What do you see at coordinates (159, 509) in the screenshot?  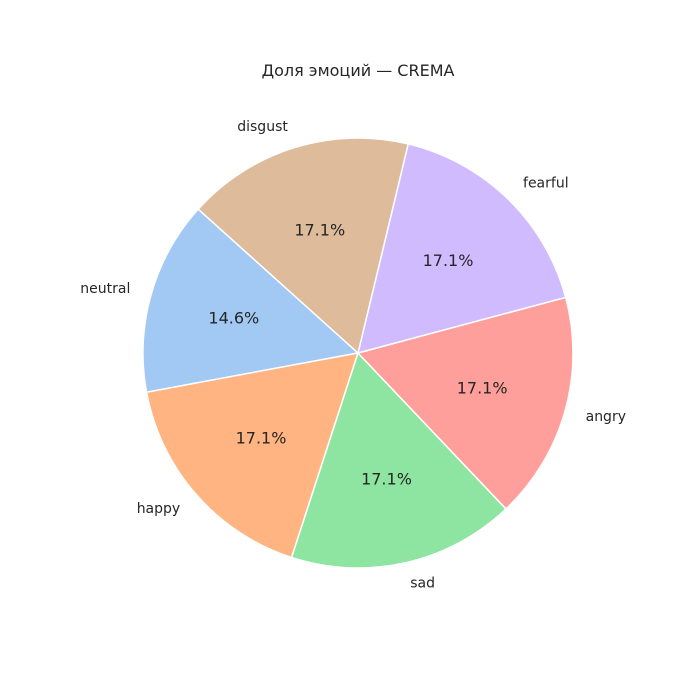 I see `slice-label-happy: happy` at bounding box center [159, 509].